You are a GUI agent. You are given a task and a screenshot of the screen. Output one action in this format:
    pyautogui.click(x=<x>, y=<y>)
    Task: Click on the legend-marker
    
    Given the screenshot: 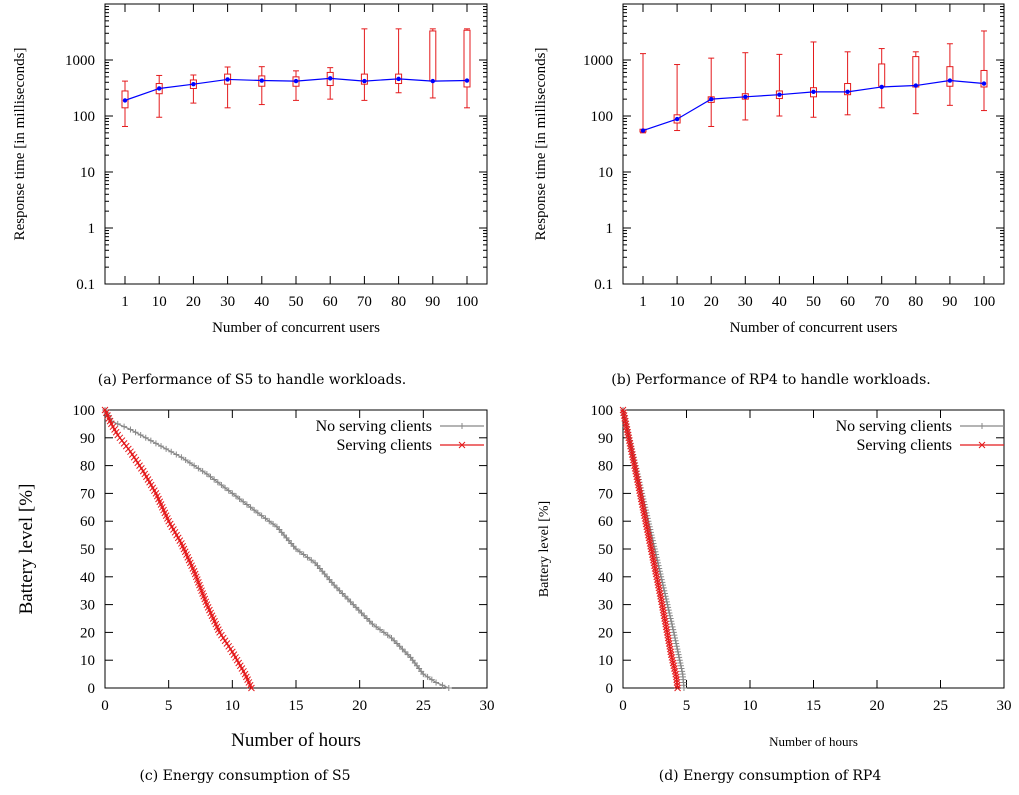 What is the action you would take?
    pyautogui.click(x=462, y=445)
    